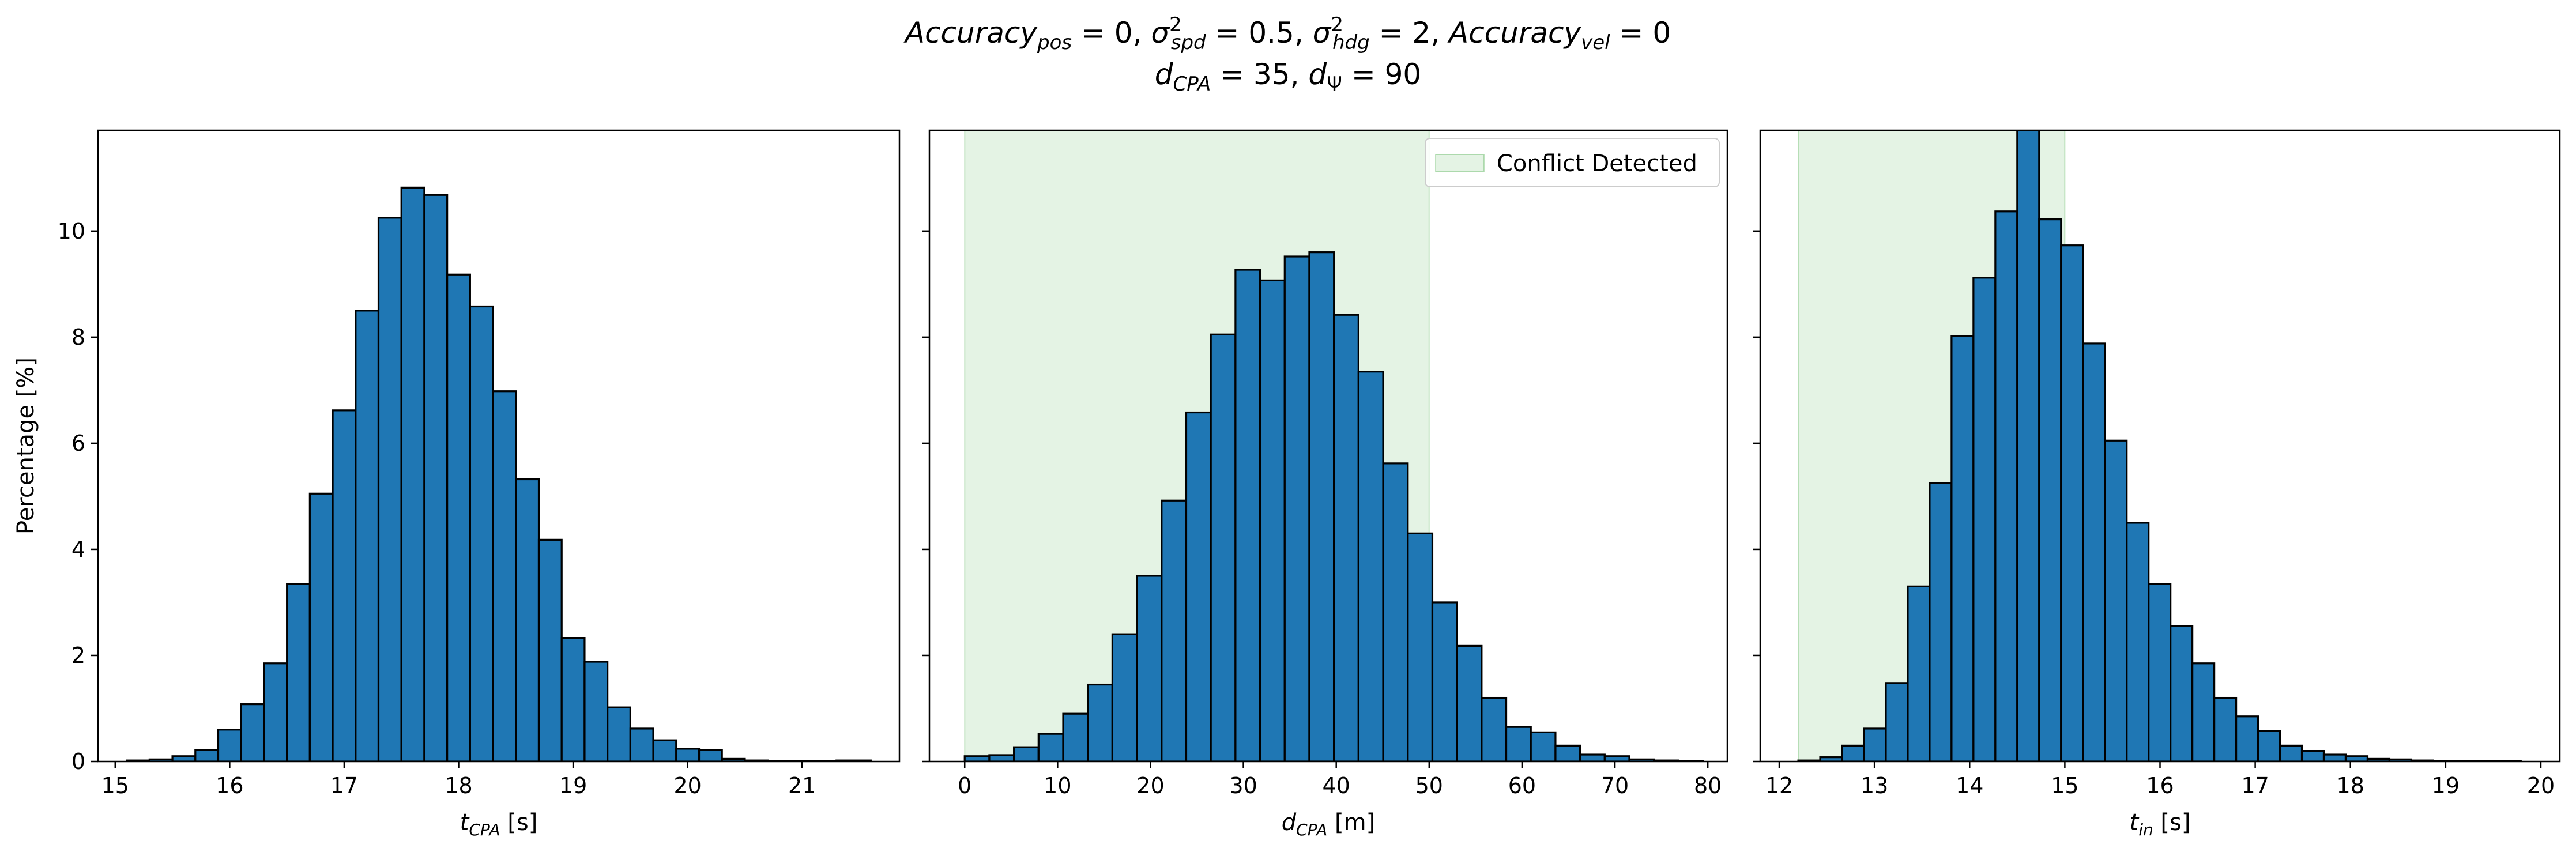 The height and width of the screenshot is (852, 2576). I want to click on y-tick-label: 4, so click(78, 550).